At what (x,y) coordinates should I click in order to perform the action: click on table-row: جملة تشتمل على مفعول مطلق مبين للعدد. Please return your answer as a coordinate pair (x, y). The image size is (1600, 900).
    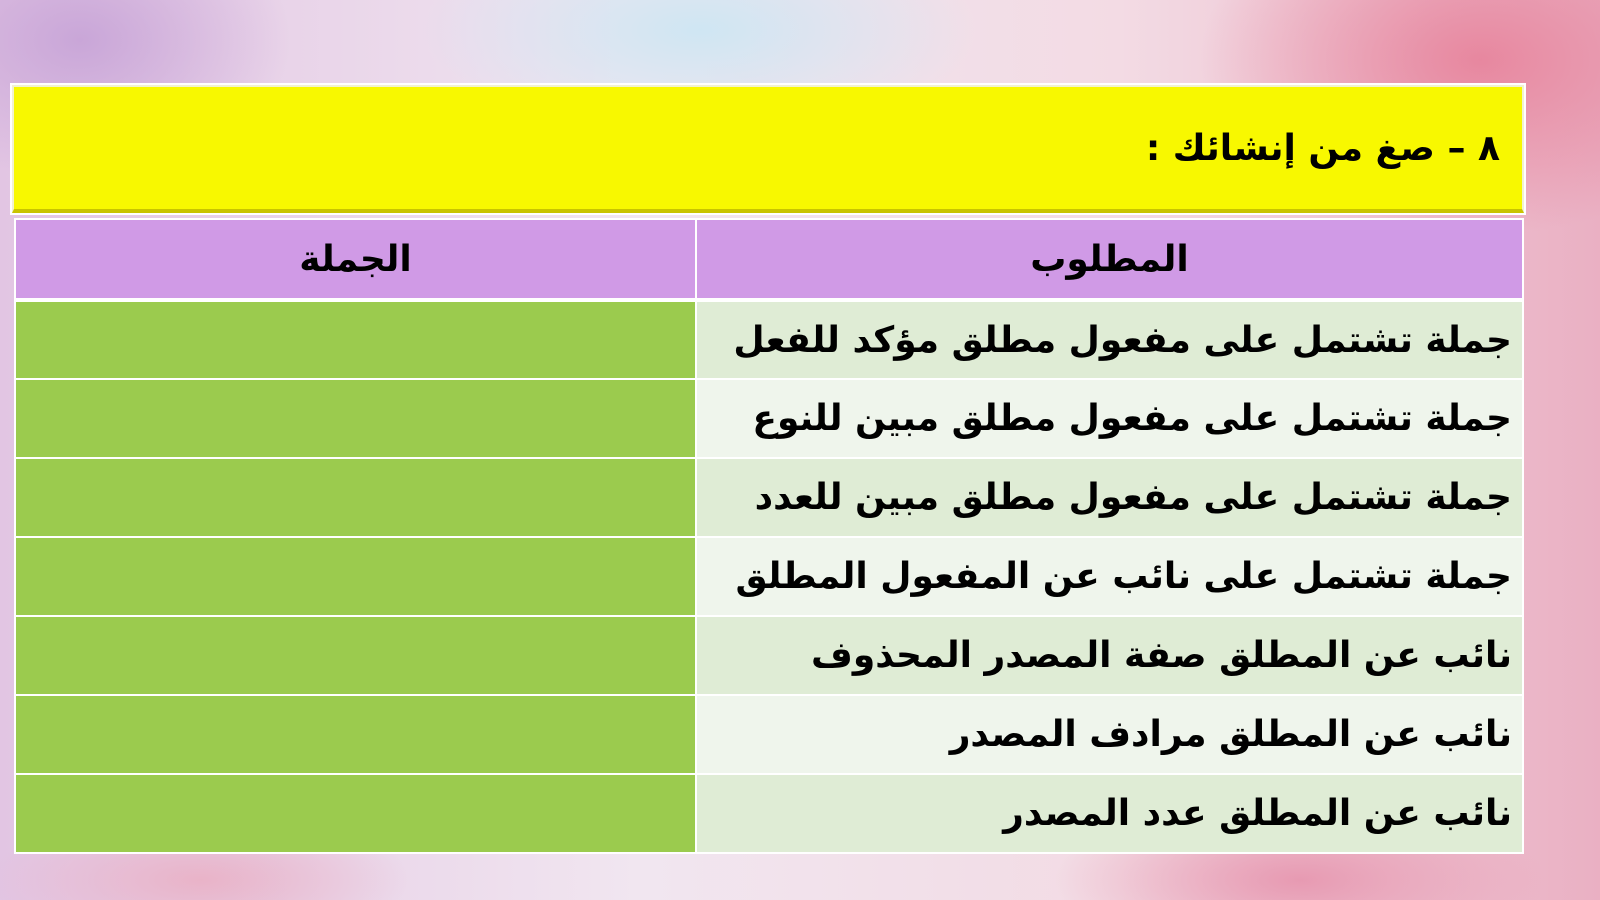
    Looking at the image, I should click on (769, 497).